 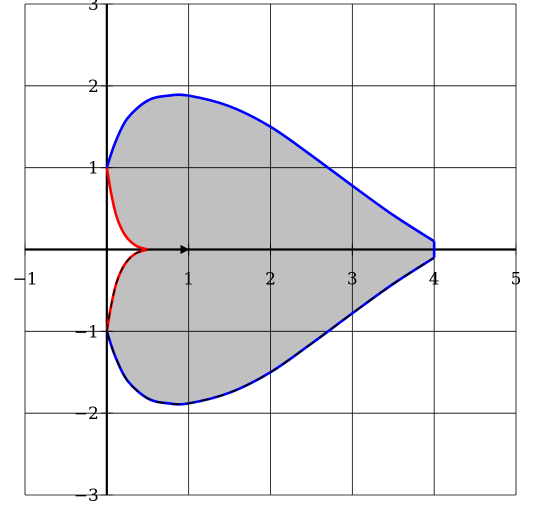 What do you see at coordinates (24, 280) in the screenshot?
I see `x-tick-label: −1` at bounding box center [24, 280].